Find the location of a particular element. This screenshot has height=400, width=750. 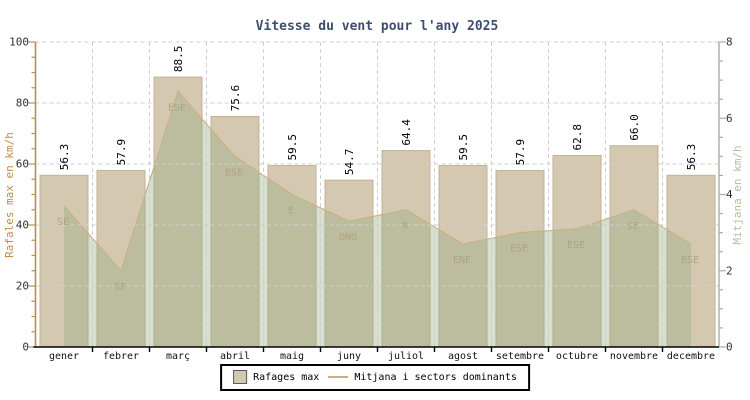

sector-label-gener: SE is located at coordinates (63, 222).